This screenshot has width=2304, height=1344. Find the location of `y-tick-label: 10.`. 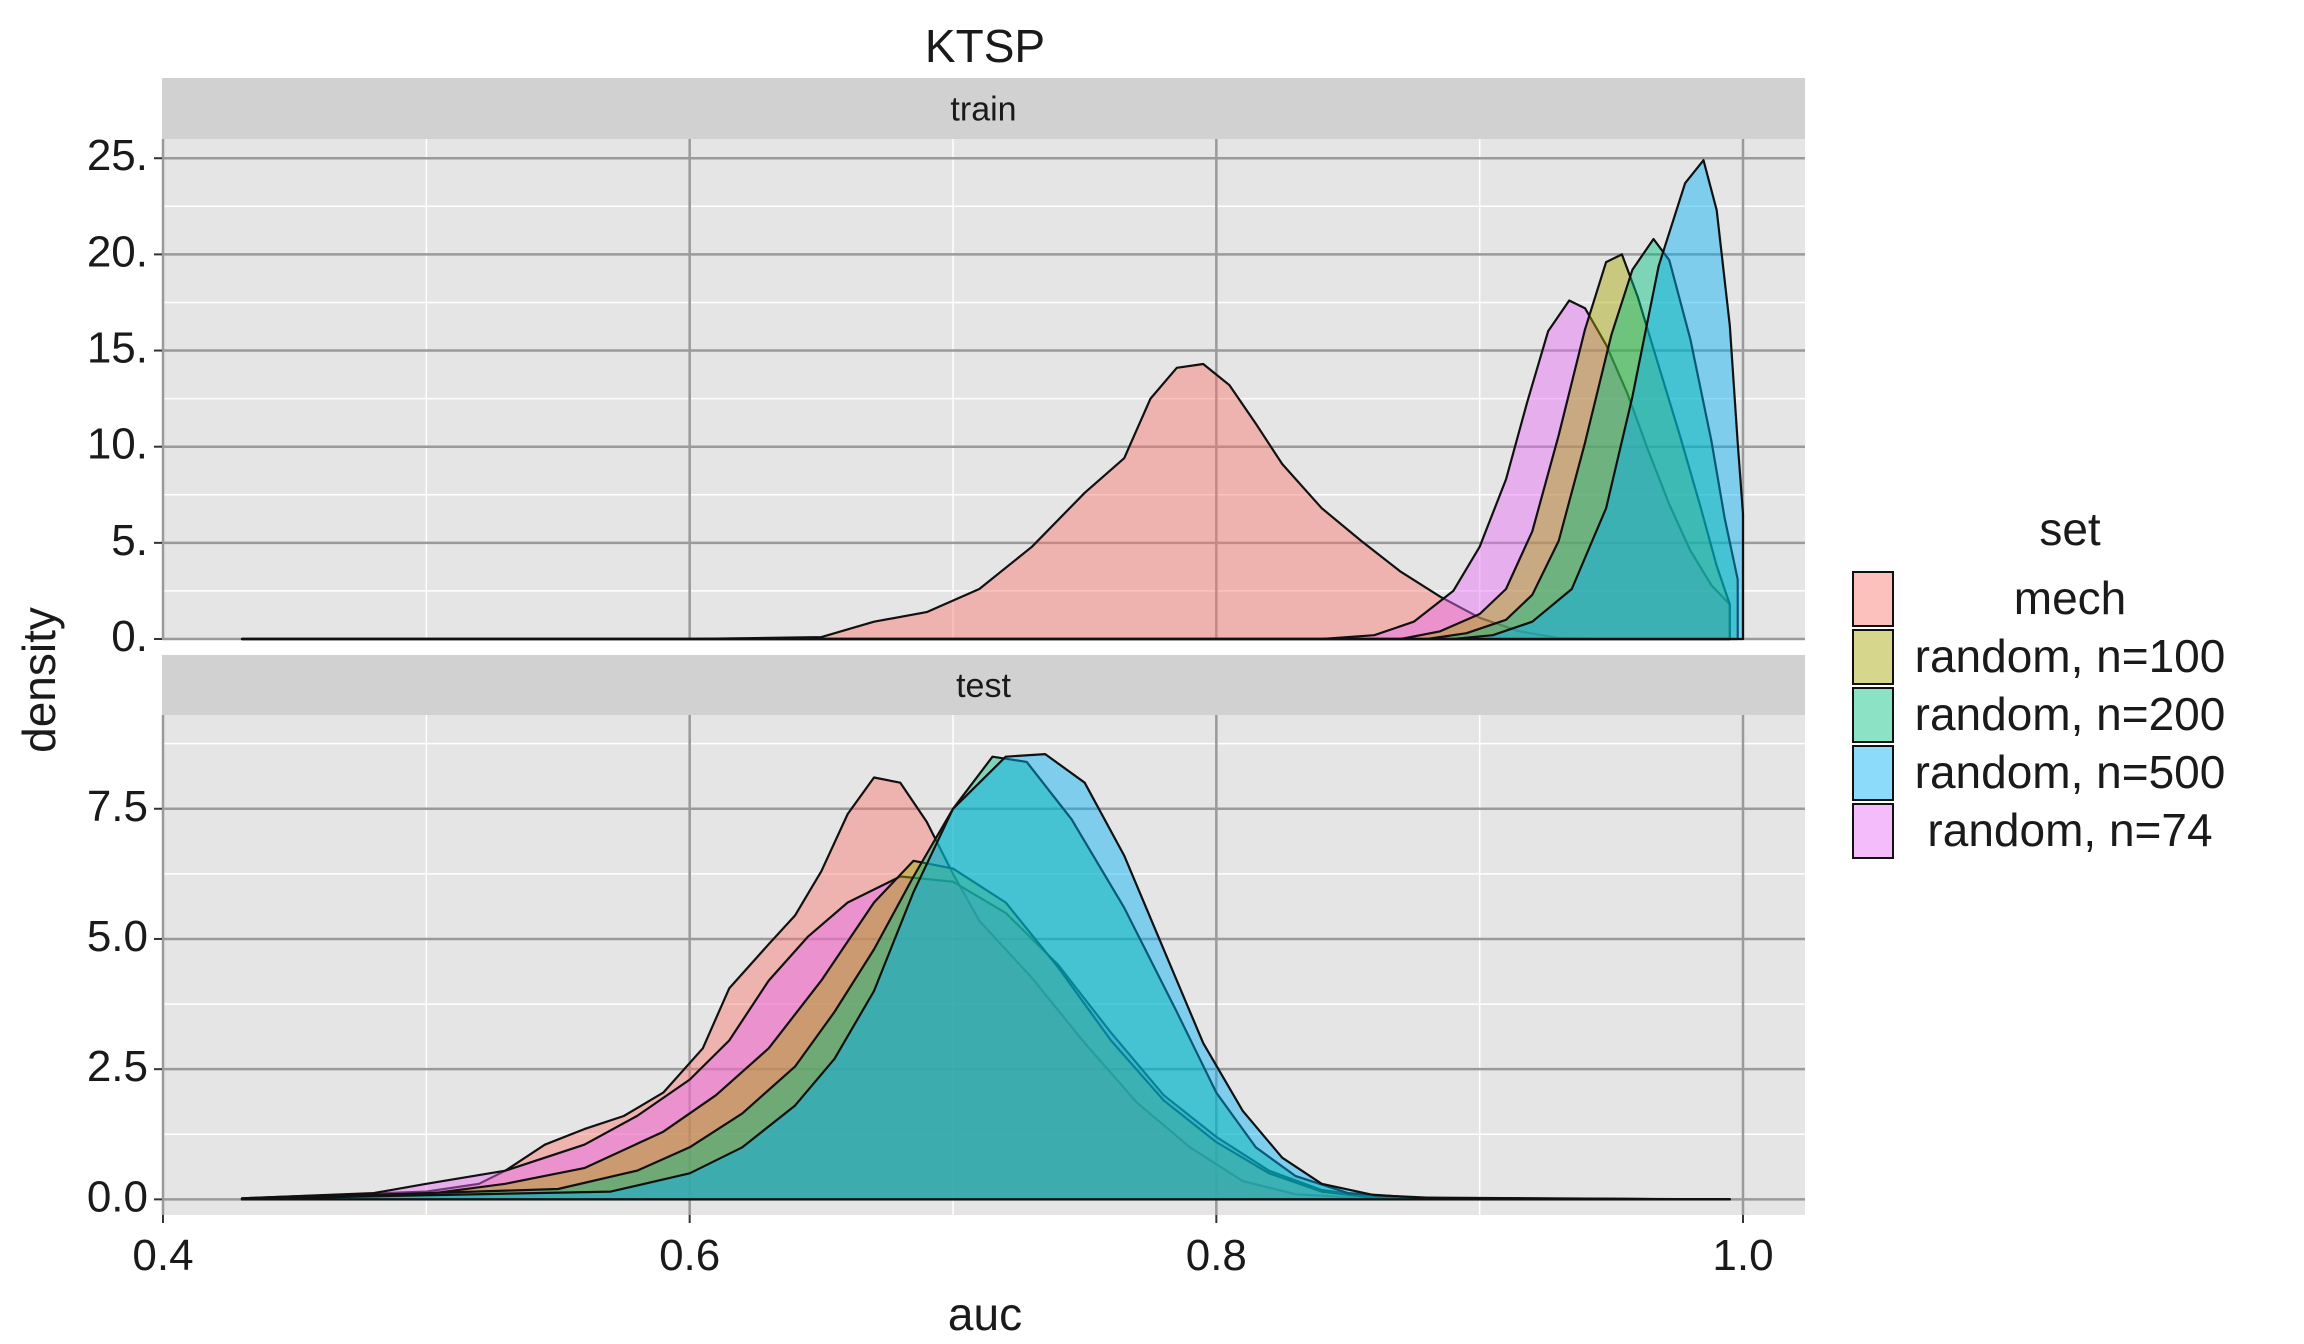

y-tick-label: 10. is located at coordinates (117, 444).